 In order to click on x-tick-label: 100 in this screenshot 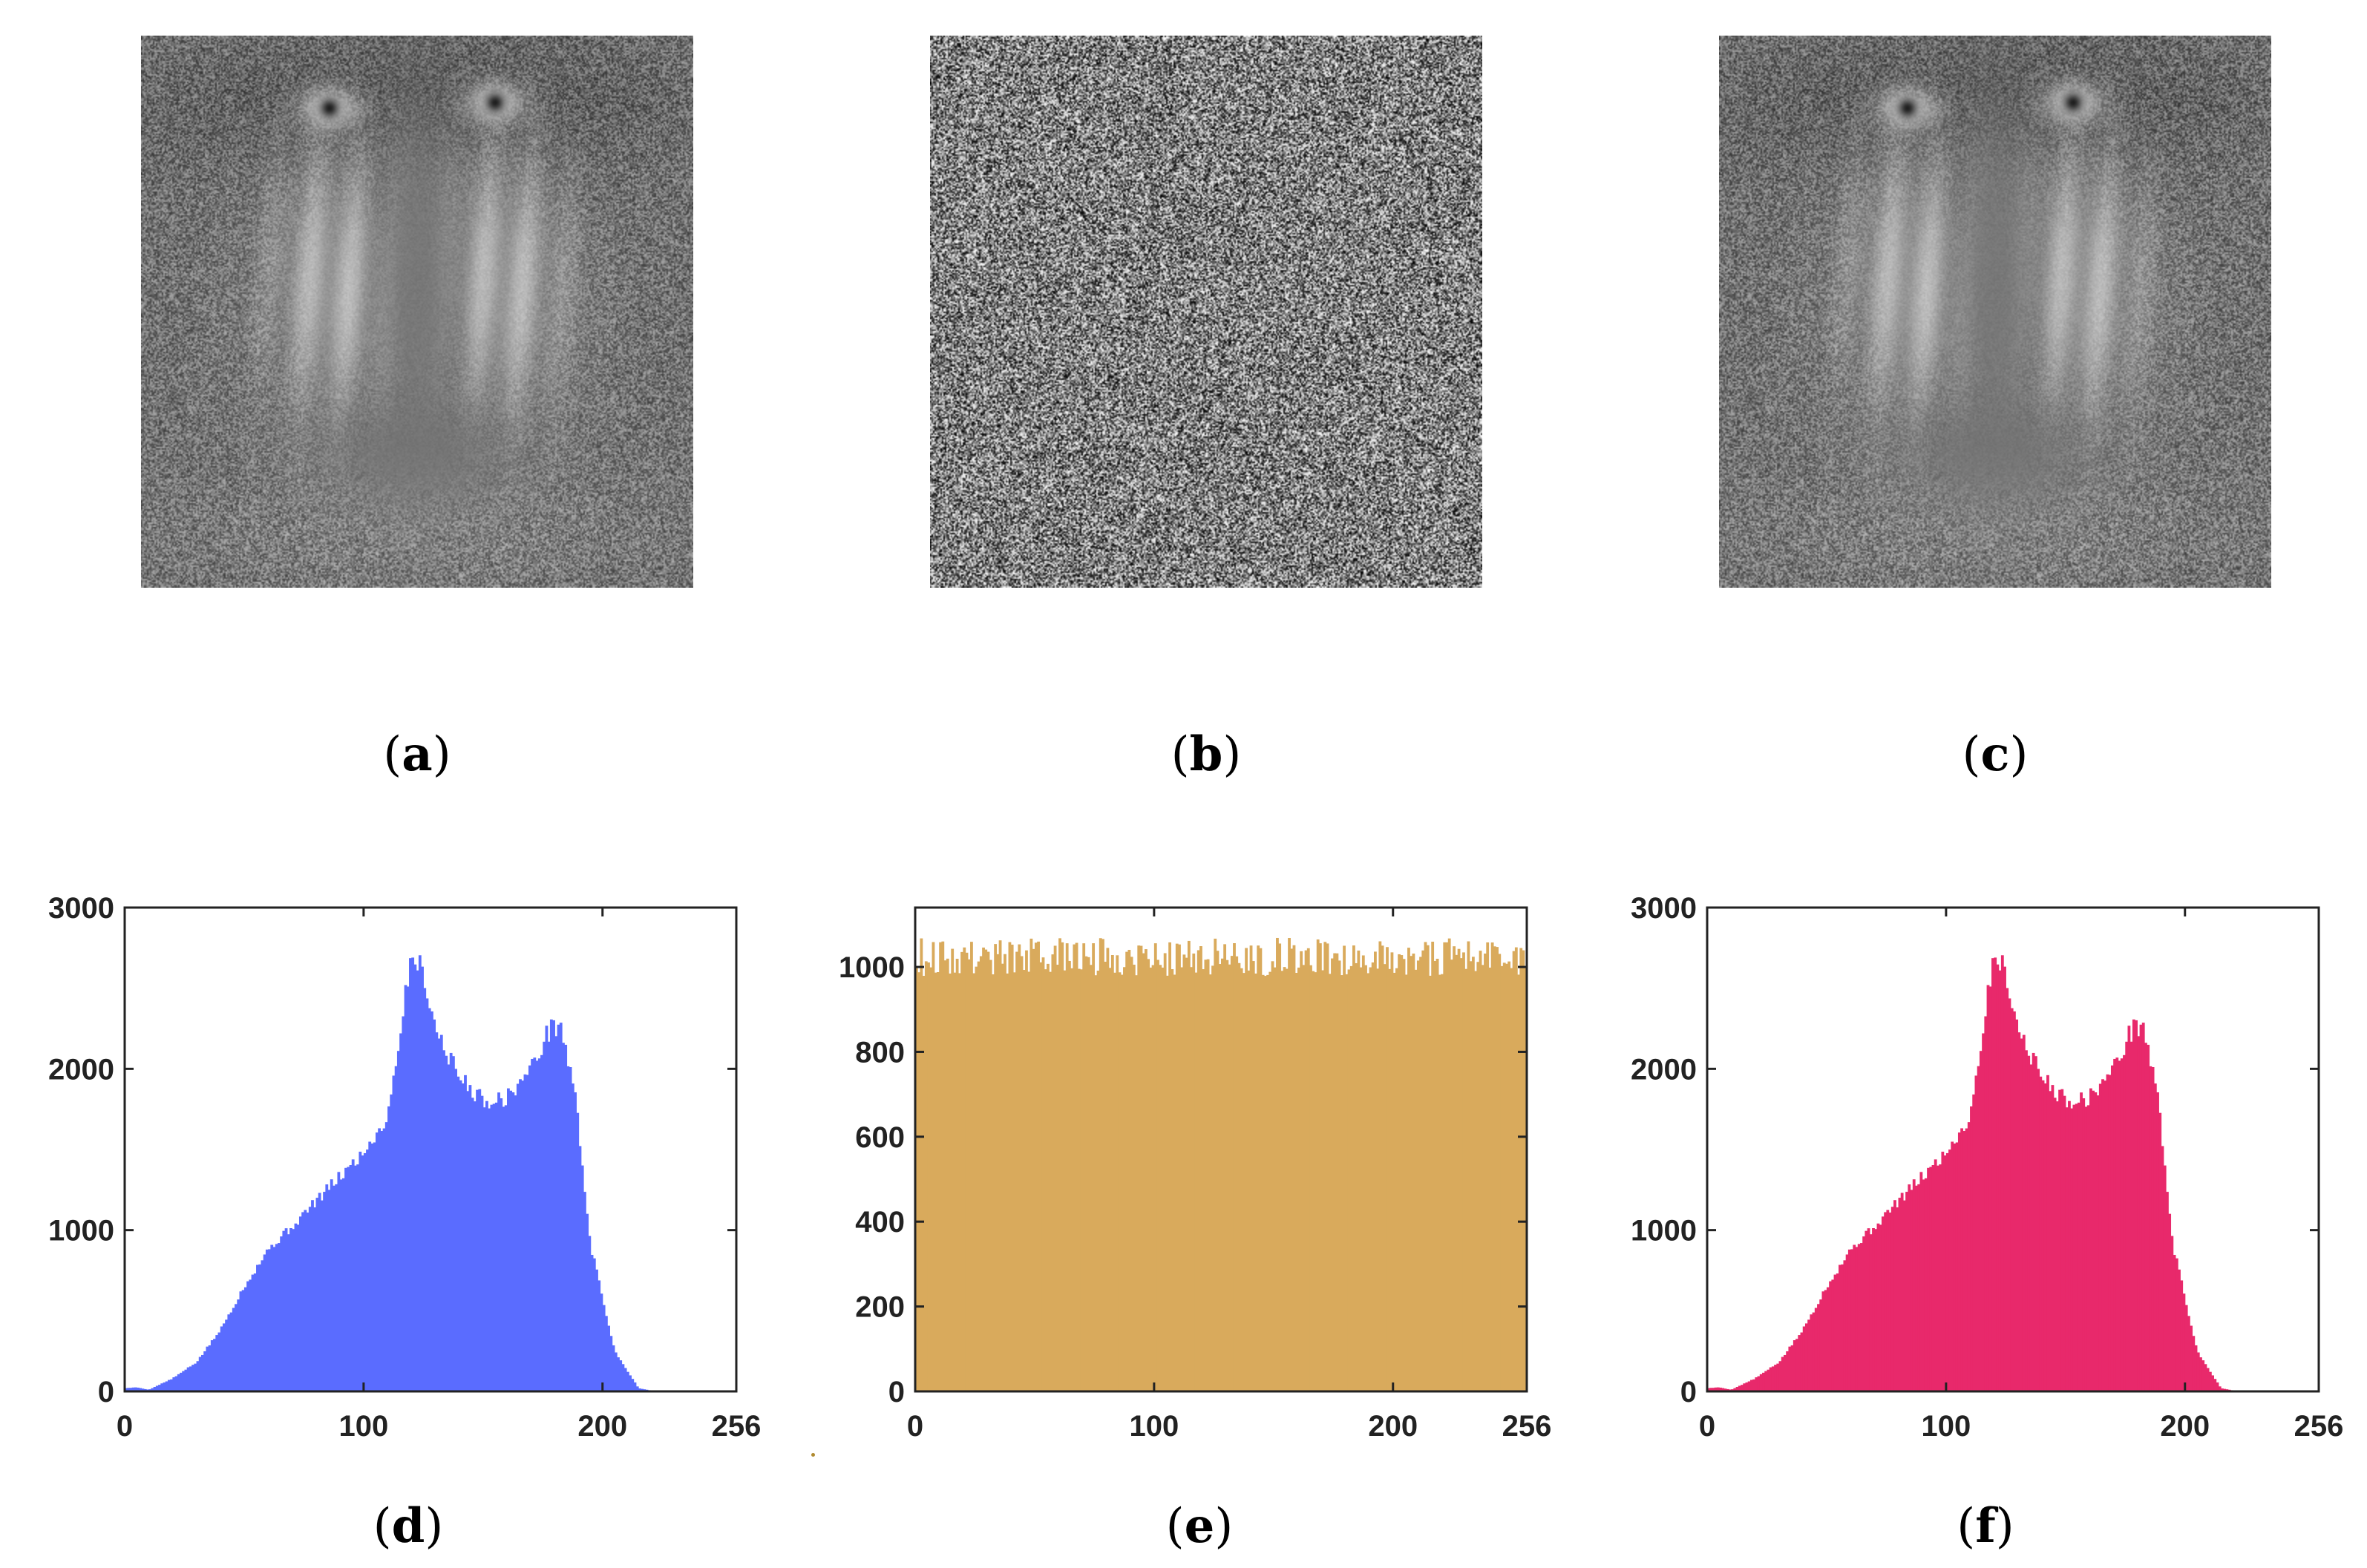, I will do `click(364, 1426)`.